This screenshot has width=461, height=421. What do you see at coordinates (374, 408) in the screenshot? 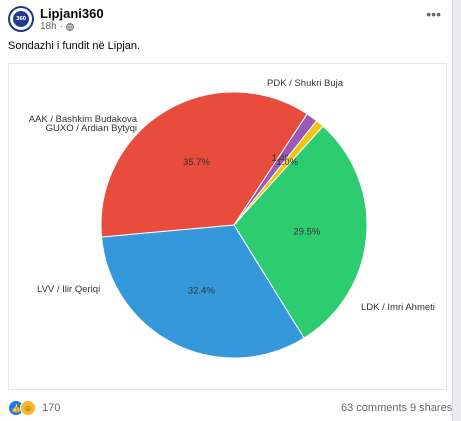
I see `comments-count: 63 comments` at bounding box center [374, 408].